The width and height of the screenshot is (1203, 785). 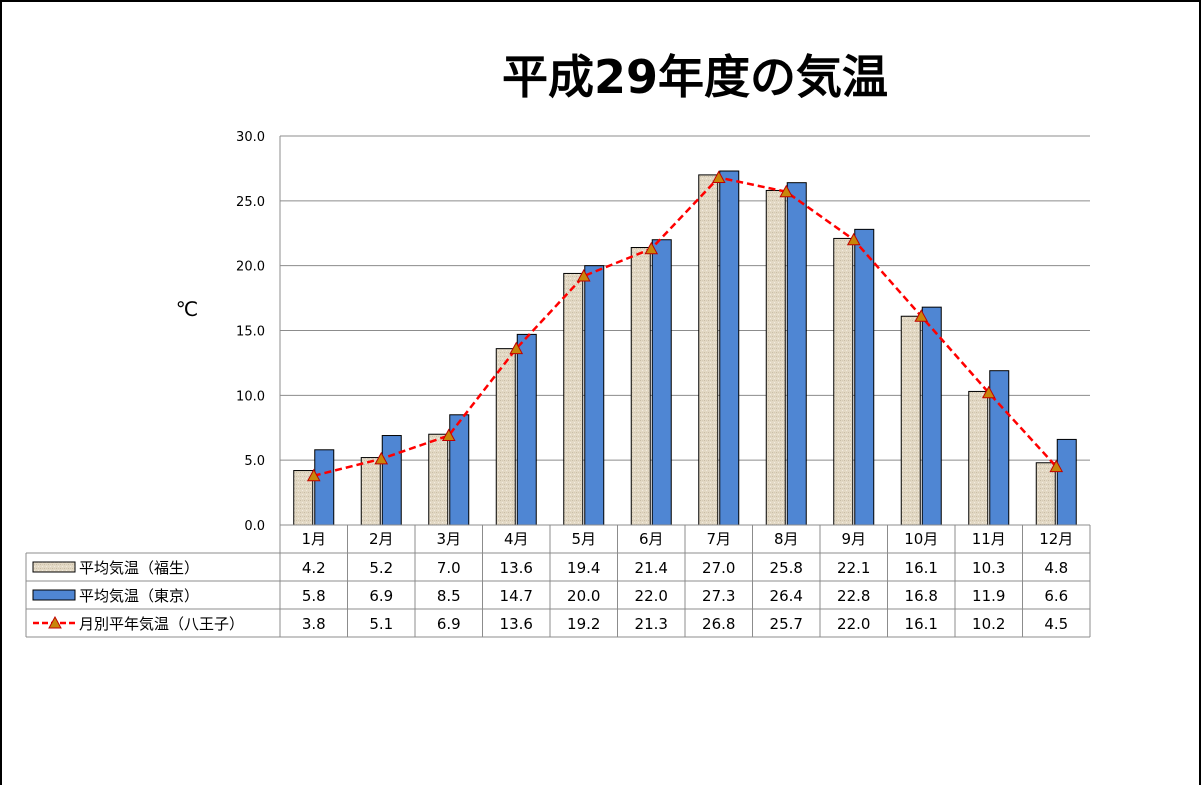 What do you see at coordinates (718, 539) in the screenshot?
I see `category-label: 7月` at bounding box center [718, 539].